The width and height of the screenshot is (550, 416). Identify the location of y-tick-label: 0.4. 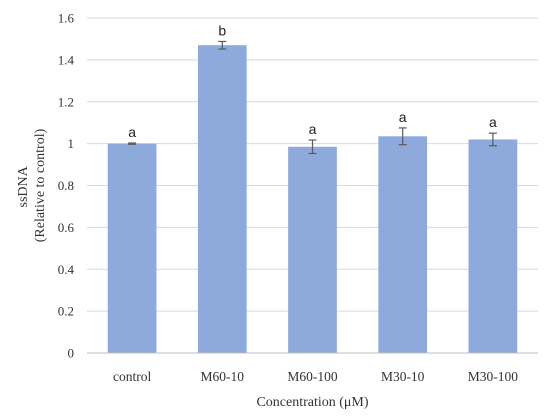
(66, 269).